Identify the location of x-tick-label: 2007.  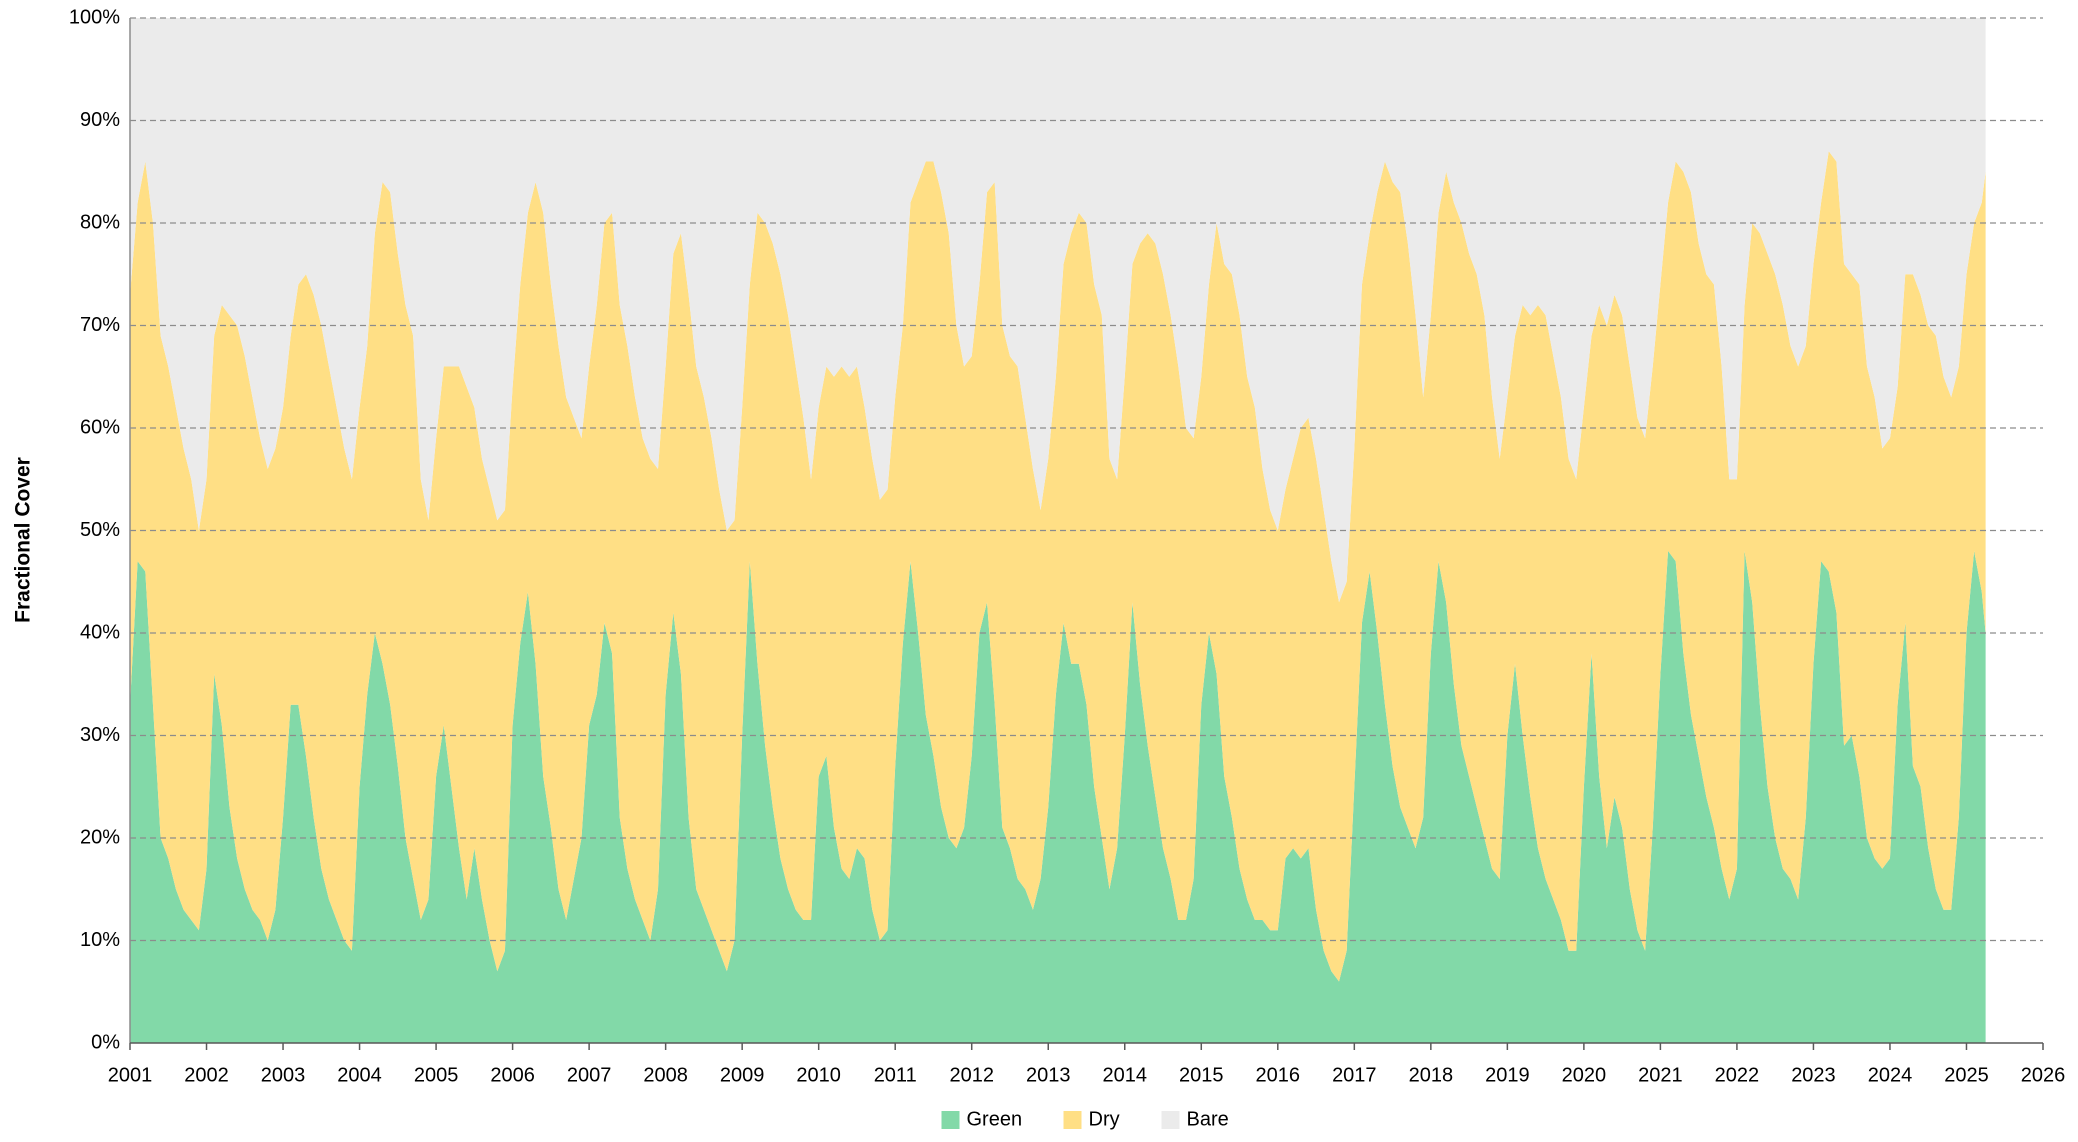
(589, 1075).